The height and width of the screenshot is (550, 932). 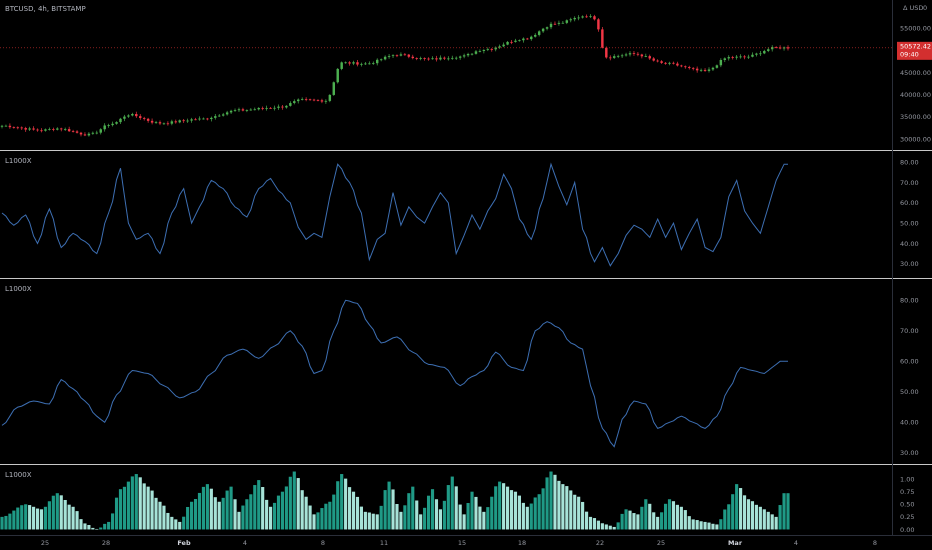 I want to click on y-tick-label: 40000.00, so click(x=915, y=95).